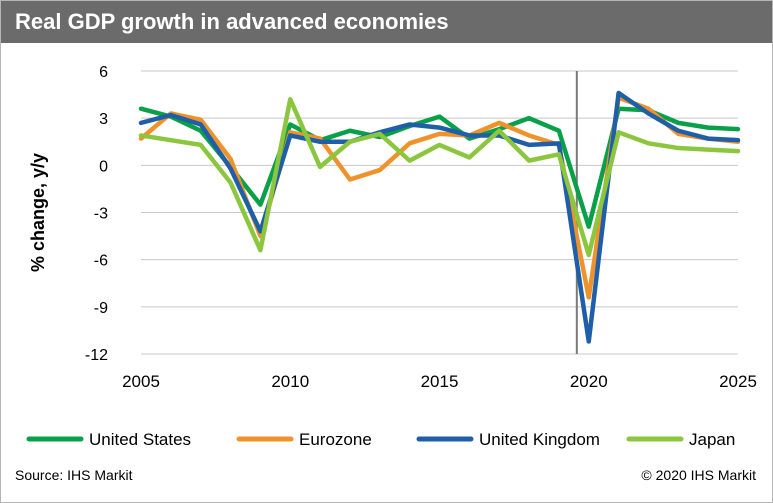 This screenshot has height=503, width=773. I want to click on legend-label: United States, so click(140, 439).